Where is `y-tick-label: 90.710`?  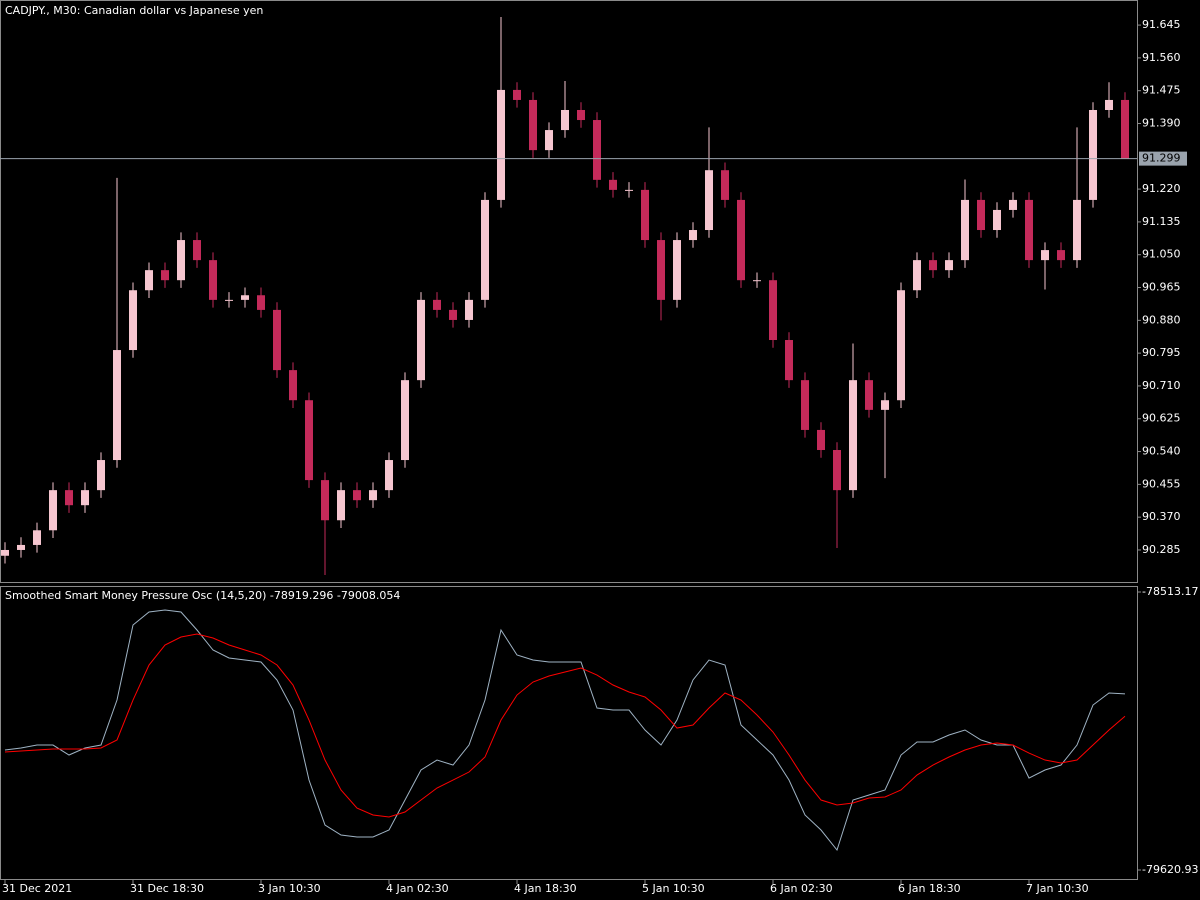
y-tick-label: 90.710 is located at coordinates (1161, 385).